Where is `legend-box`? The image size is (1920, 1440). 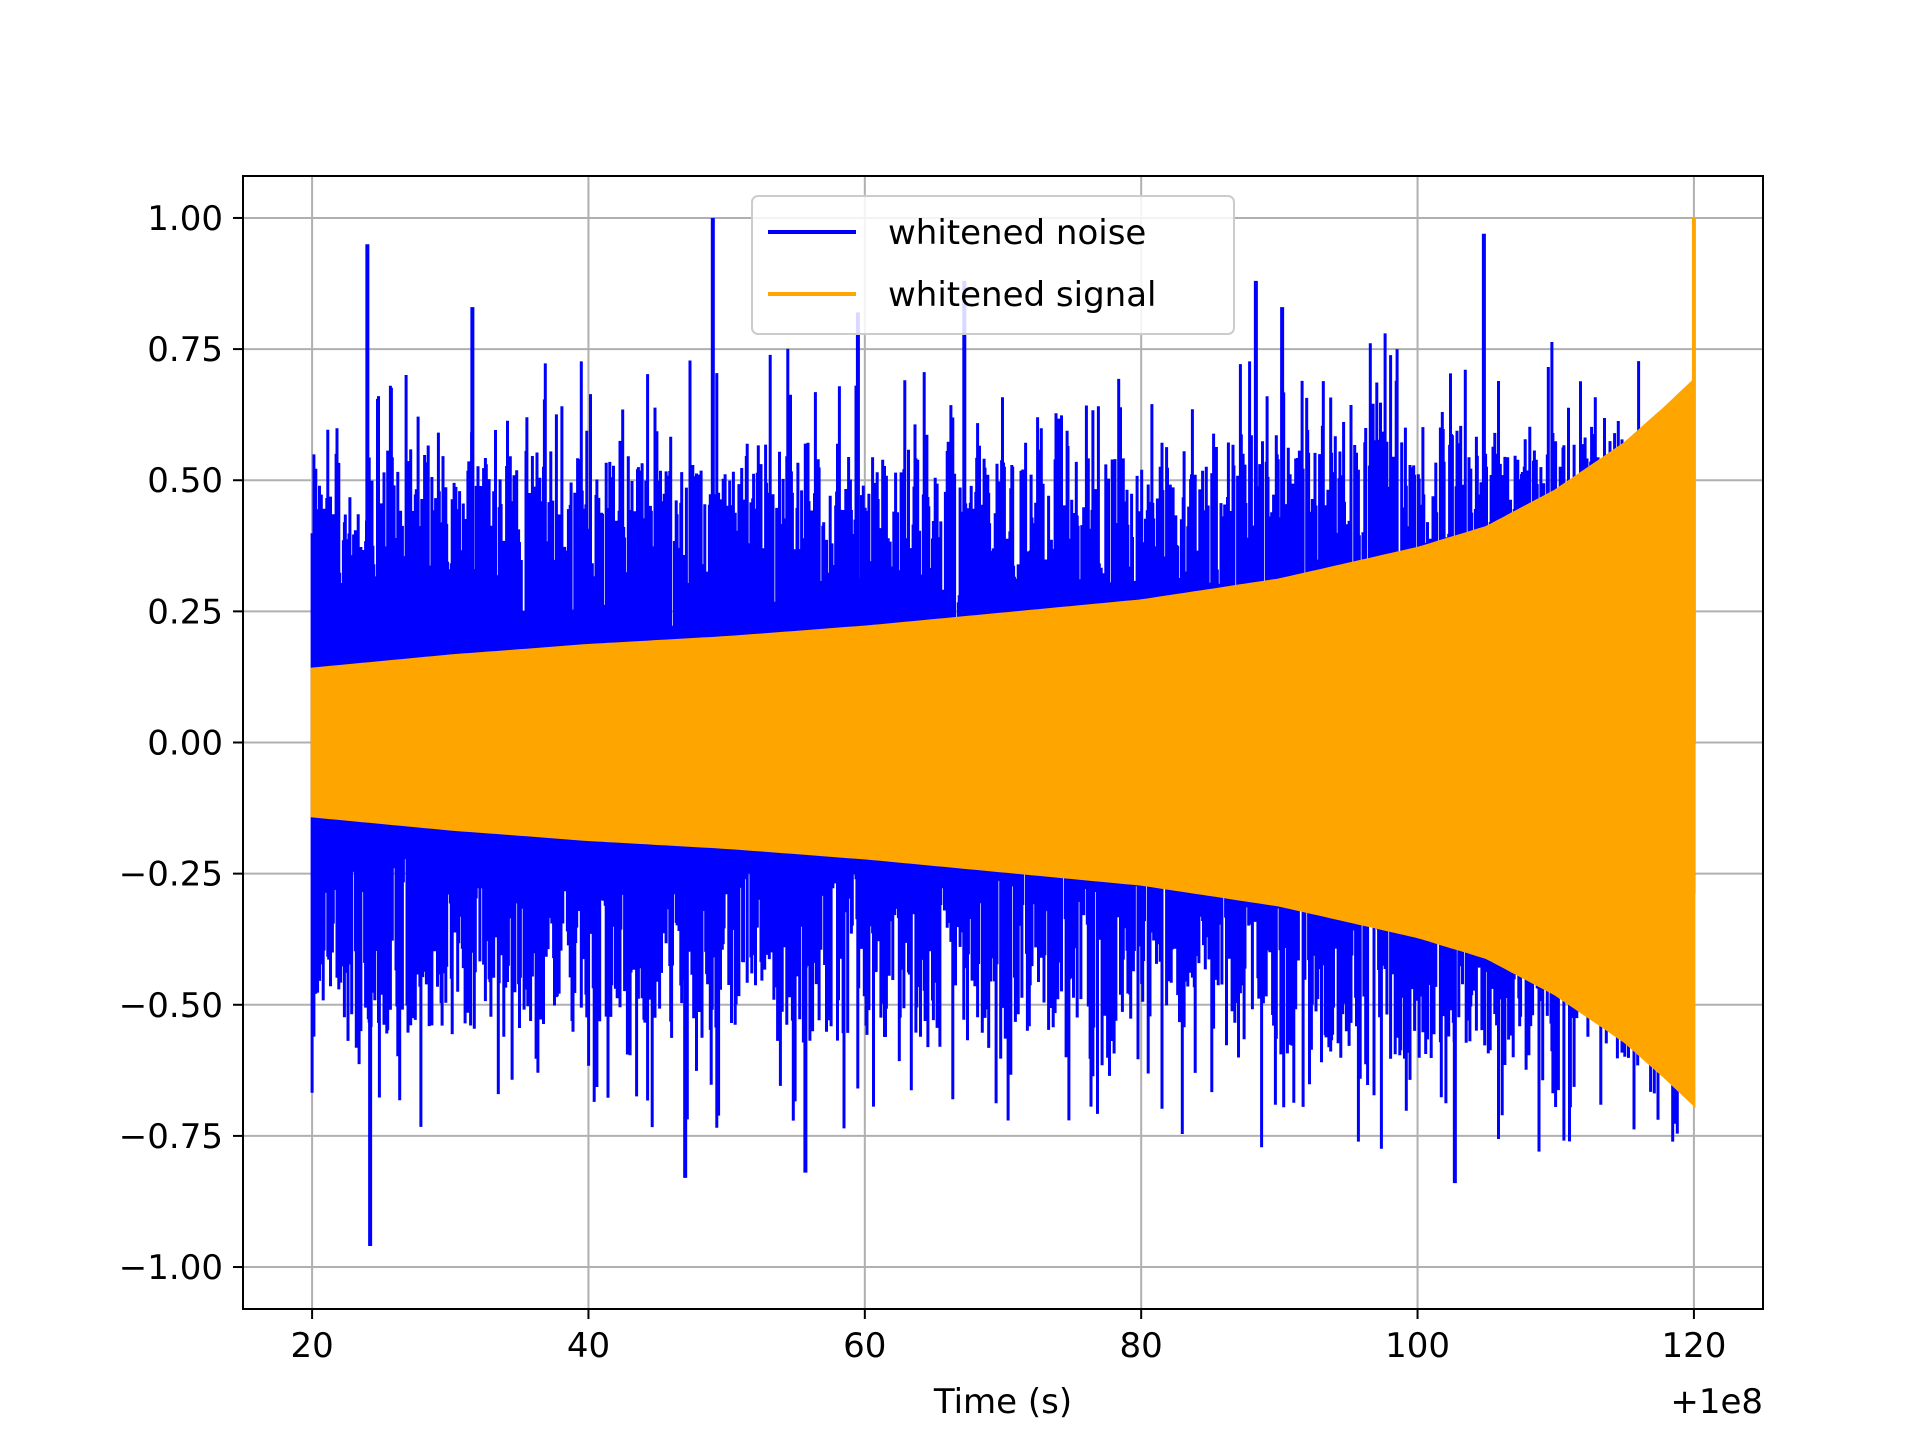 legend-box is located at coordinates (993, 265).